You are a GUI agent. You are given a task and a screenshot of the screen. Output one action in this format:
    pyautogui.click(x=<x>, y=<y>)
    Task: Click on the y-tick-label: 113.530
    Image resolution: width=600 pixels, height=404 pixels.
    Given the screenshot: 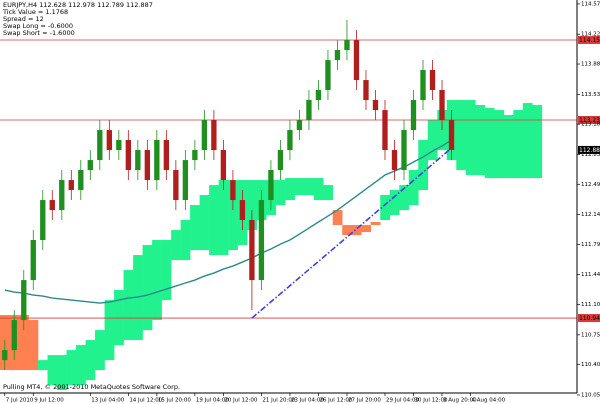 What is the action you would take?
    pyautogui.click(x=590, y=95)
    